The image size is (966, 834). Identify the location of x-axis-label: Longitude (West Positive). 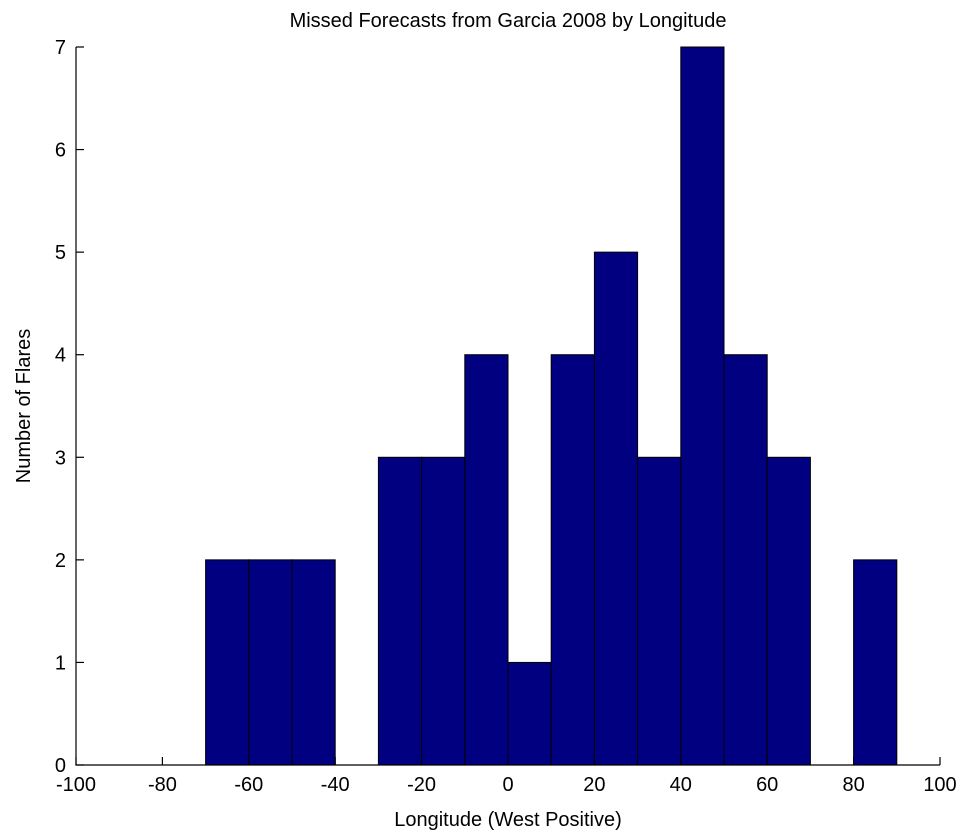
(508, 820).